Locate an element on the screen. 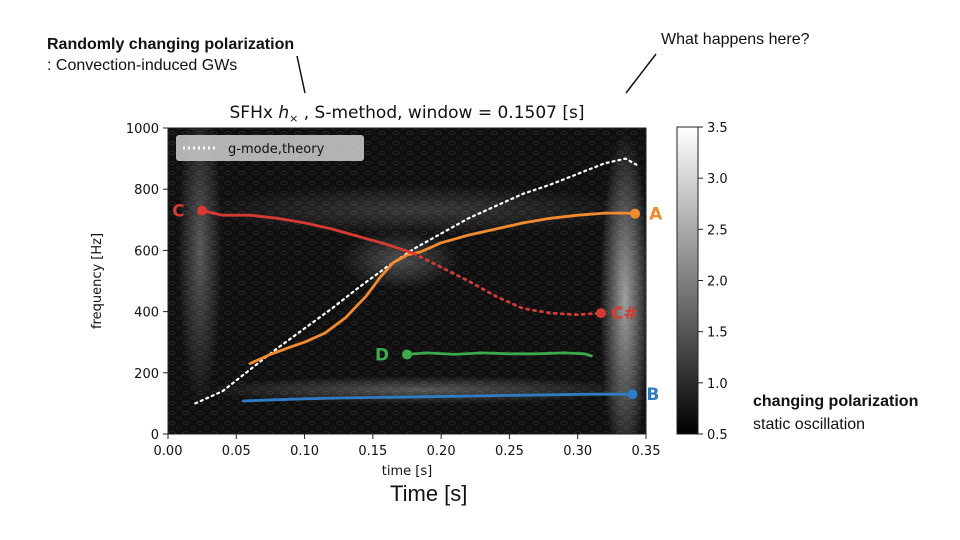  y-tick-label: 1000 is located at coordinates (142, 129).